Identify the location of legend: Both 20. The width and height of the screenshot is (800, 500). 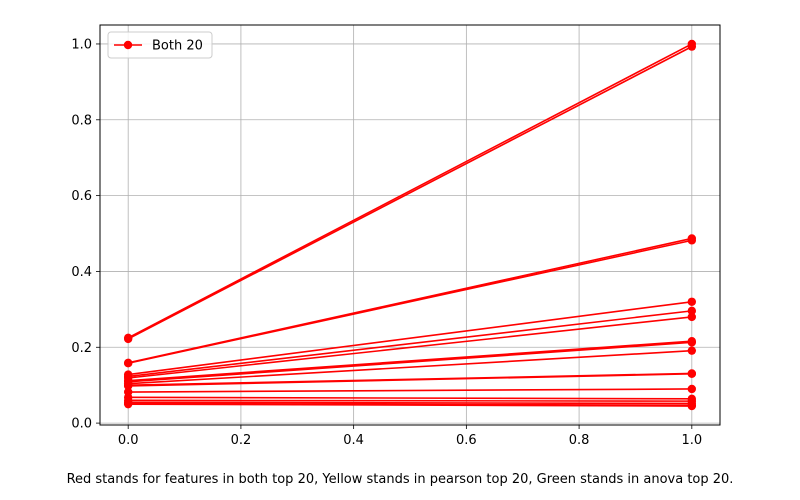
(160, 45).